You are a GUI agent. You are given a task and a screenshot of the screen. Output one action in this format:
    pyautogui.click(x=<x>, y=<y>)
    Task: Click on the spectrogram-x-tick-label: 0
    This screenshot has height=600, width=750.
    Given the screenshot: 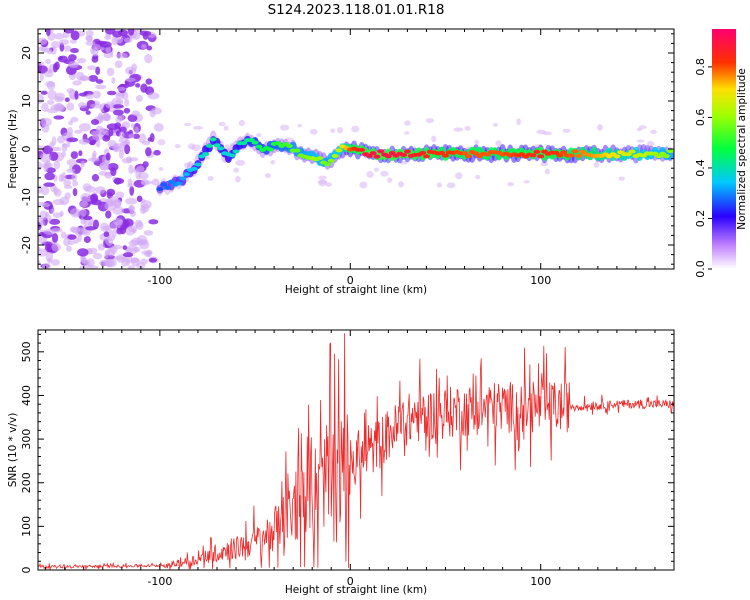 What is the action you would take?
    pyautogui.click(x=350, y=280)
    